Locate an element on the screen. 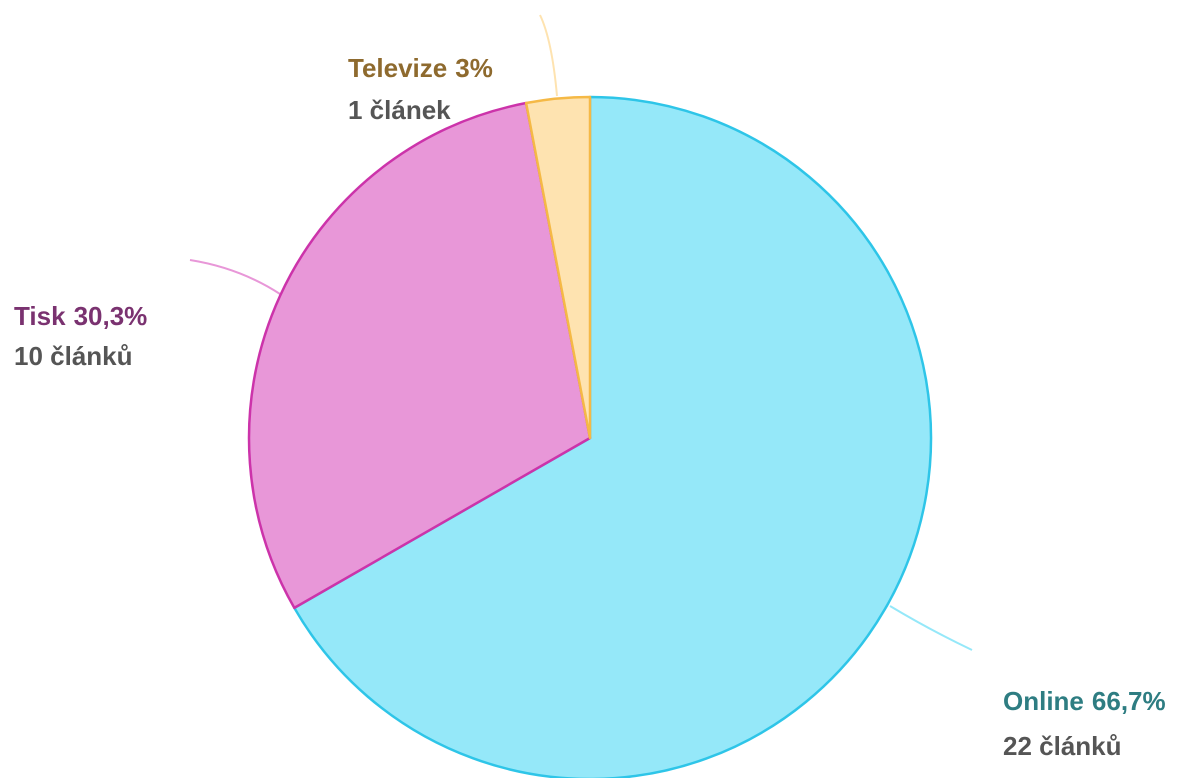 Image resolution: width=1194 pixels, height=778 pixels. category-name: Online is located at coordinates (1043, 701).